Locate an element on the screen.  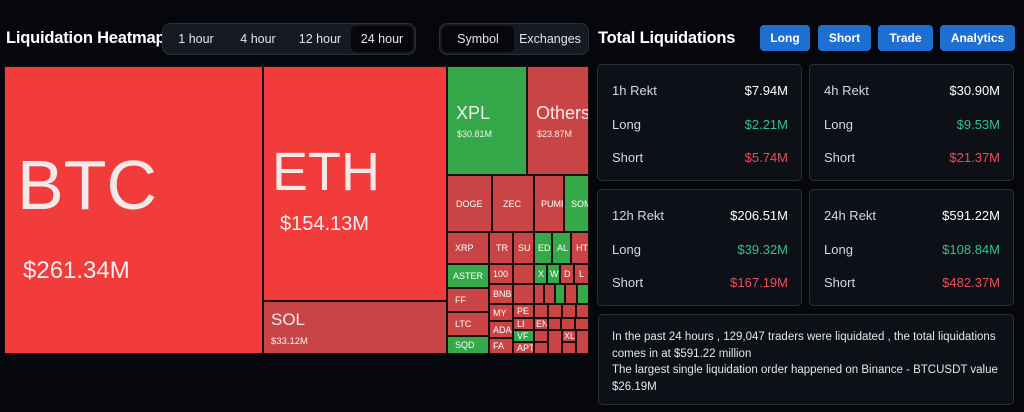
tile-ht: HT is located at coordinates (580, 248).